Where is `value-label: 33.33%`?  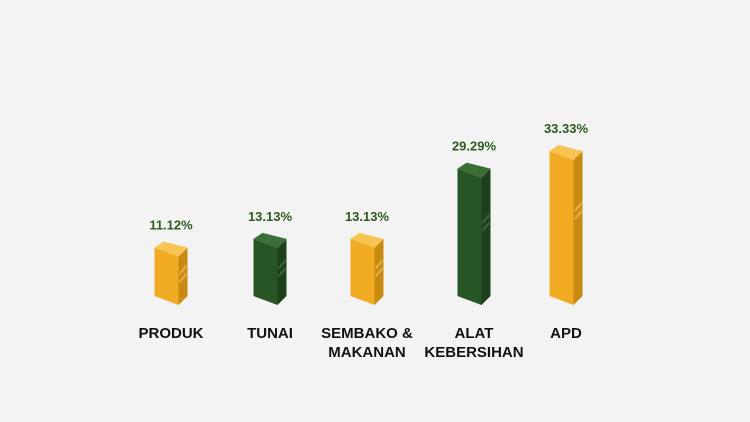
value-label: 33.33% is located at coordinates (566, 128).